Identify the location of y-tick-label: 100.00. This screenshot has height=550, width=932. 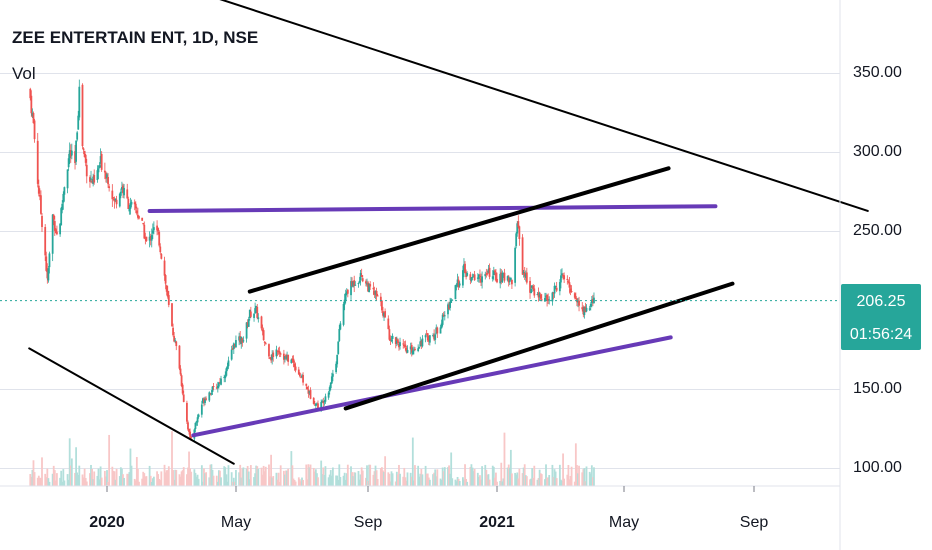
(877, 467).